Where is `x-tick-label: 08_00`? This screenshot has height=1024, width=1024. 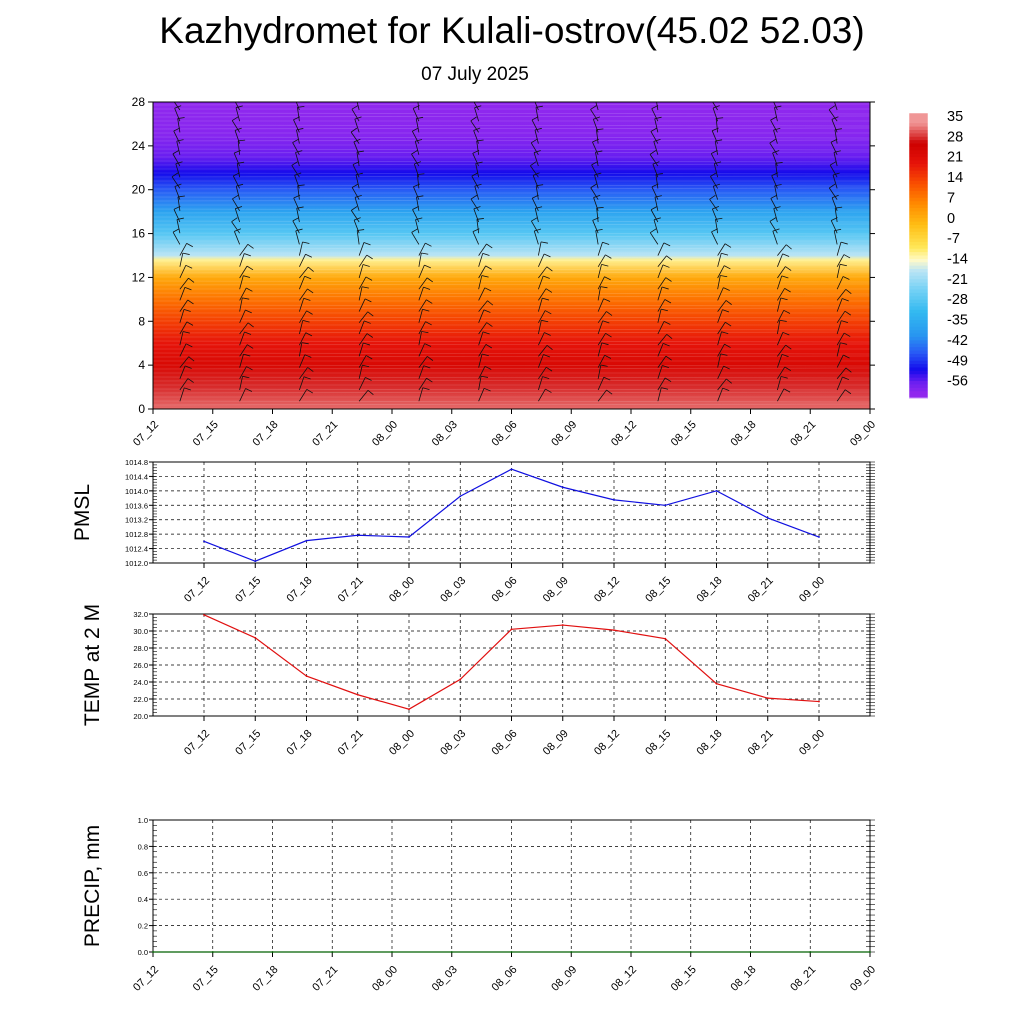
x-tick-label: 08_00 is located at coordinates (385, 979).